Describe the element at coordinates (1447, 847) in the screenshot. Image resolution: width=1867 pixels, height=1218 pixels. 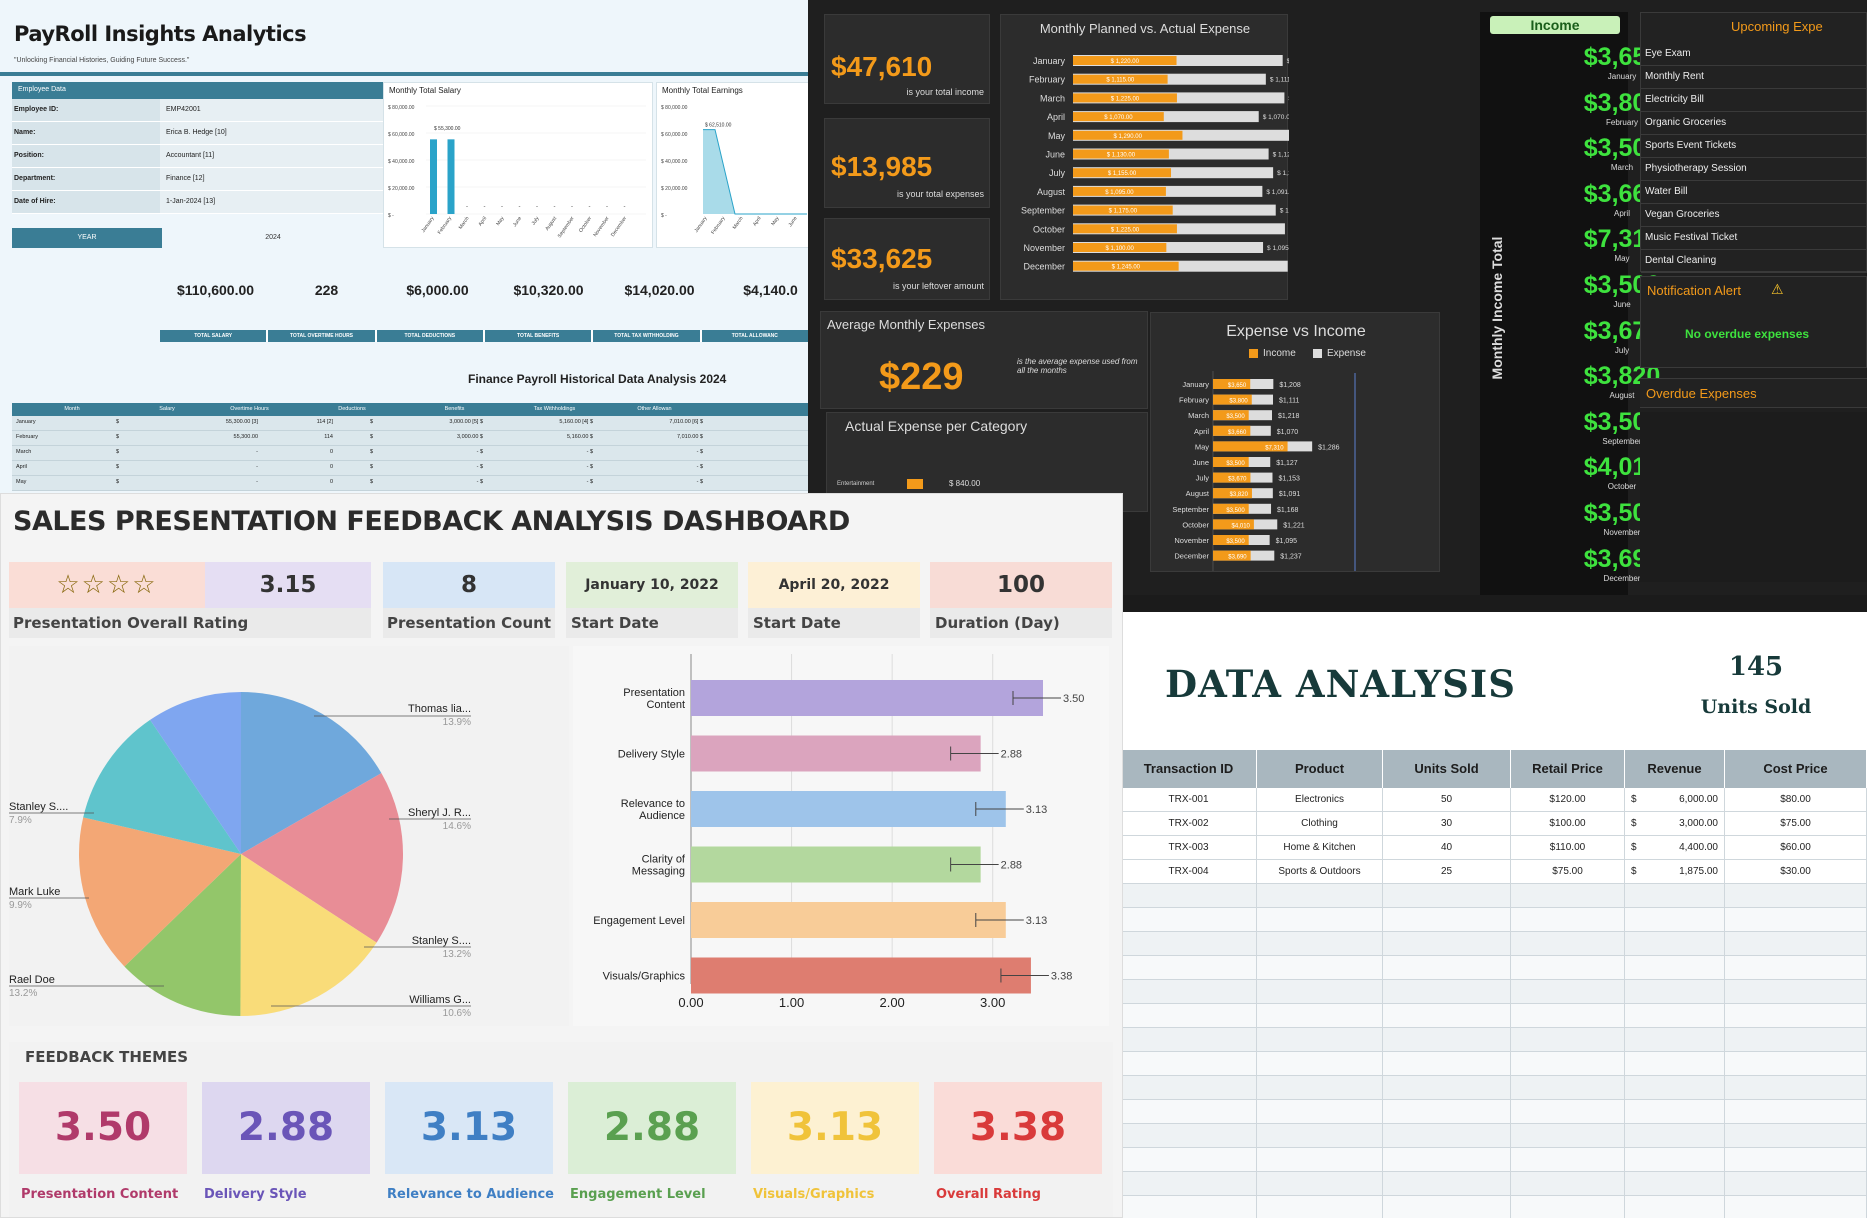
I see `transaction-units: 40` at that location.